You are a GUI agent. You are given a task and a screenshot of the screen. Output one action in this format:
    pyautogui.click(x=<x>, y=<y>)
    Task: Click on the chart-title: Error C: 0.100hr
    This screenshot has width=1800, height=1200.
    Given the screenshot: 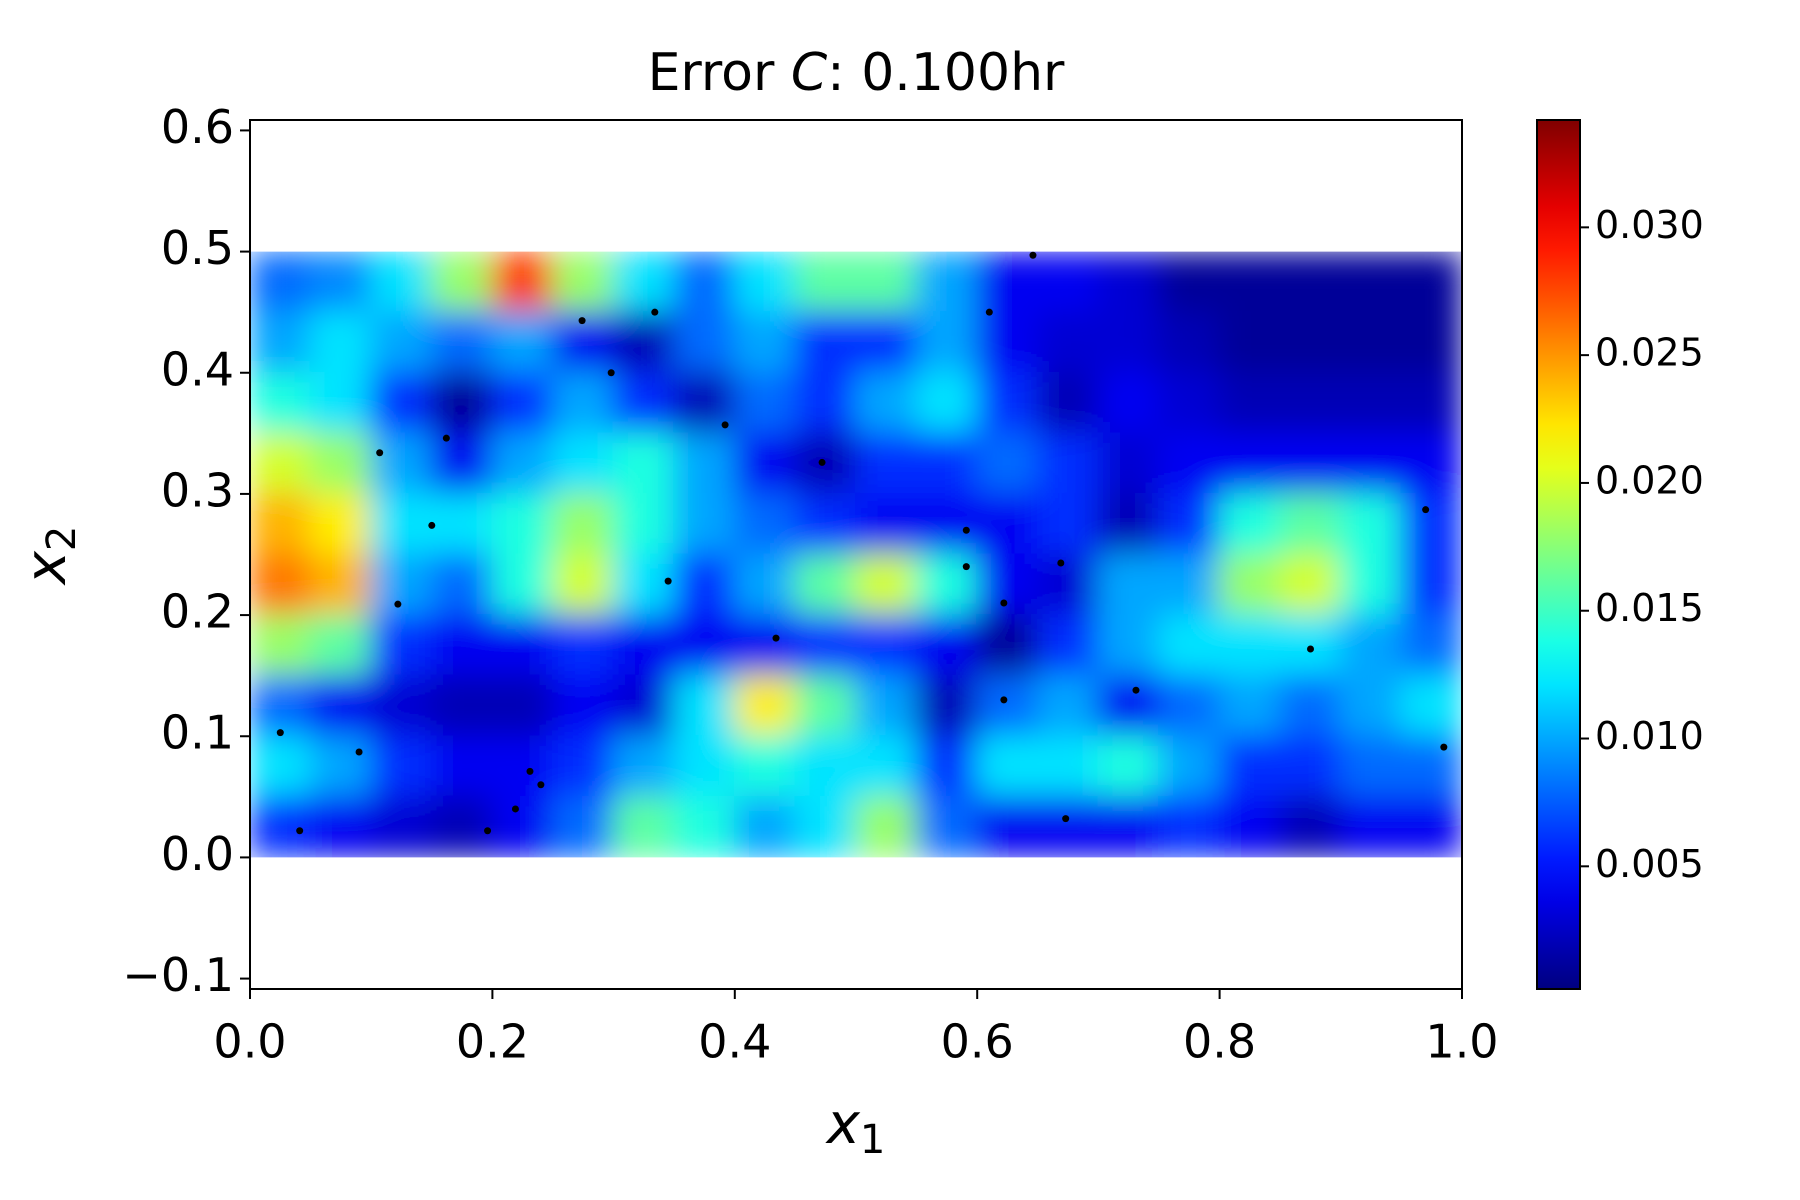 What is the action you would take?
    pyautogui.click(x=856, y=73)
    